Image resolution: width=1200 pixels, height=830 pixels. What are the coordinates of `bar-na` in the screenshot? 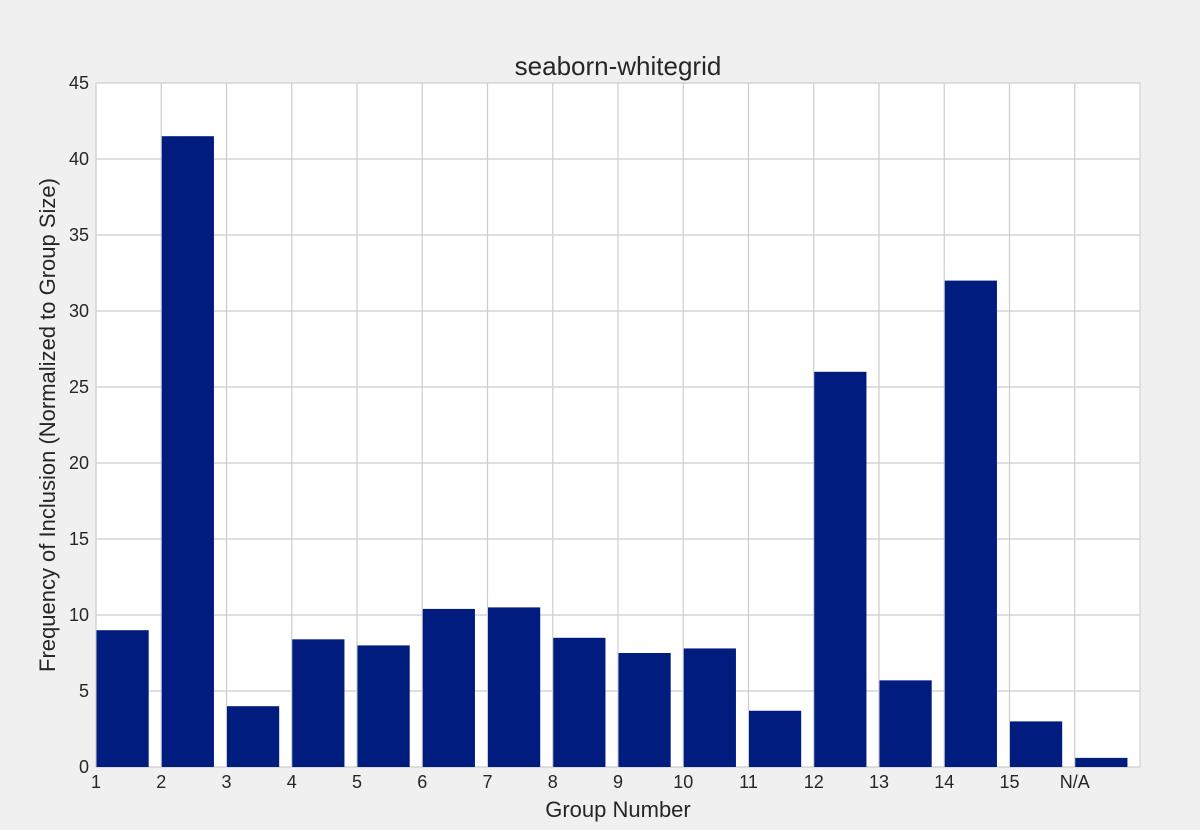 It's located at (1101, 762).